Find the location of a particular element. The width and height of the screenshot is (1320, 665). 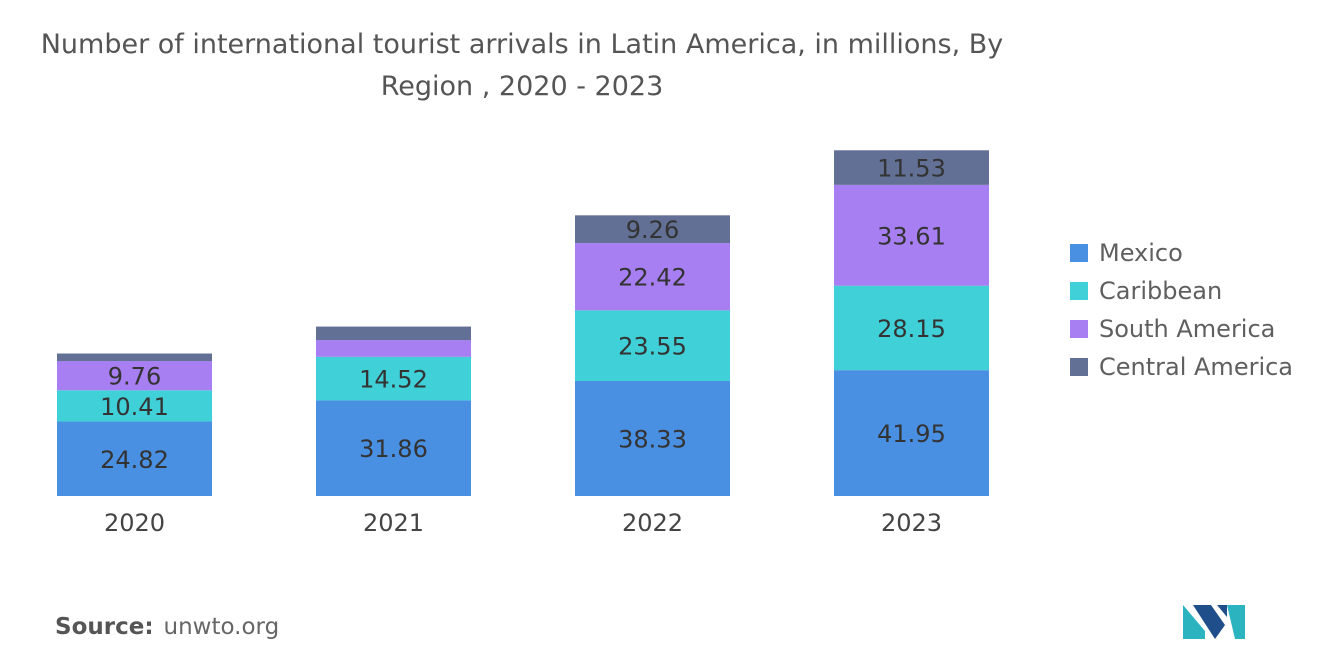

data-label-mexico-2020: 24.82 is located at coordinates (134, 460).